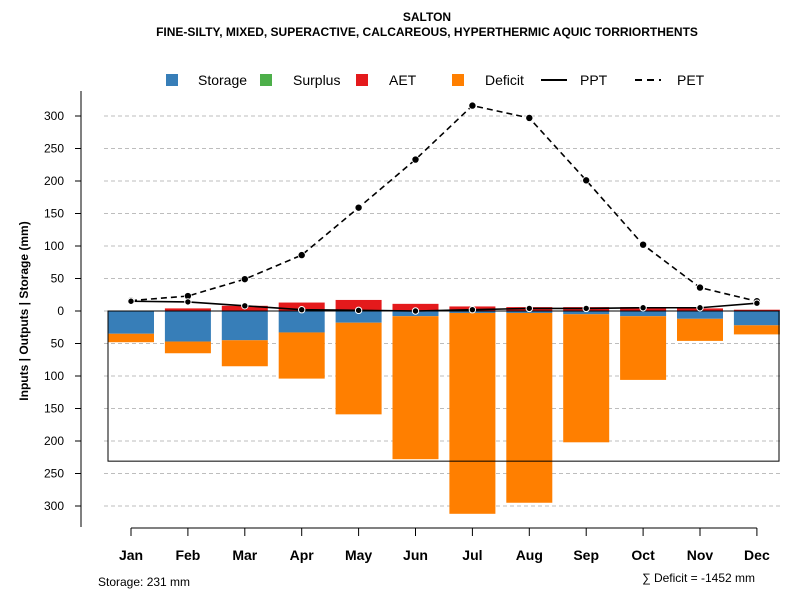  I want to click on y-axis-label: Inputs | Outputs | Storage (mm), so click(24, 310).